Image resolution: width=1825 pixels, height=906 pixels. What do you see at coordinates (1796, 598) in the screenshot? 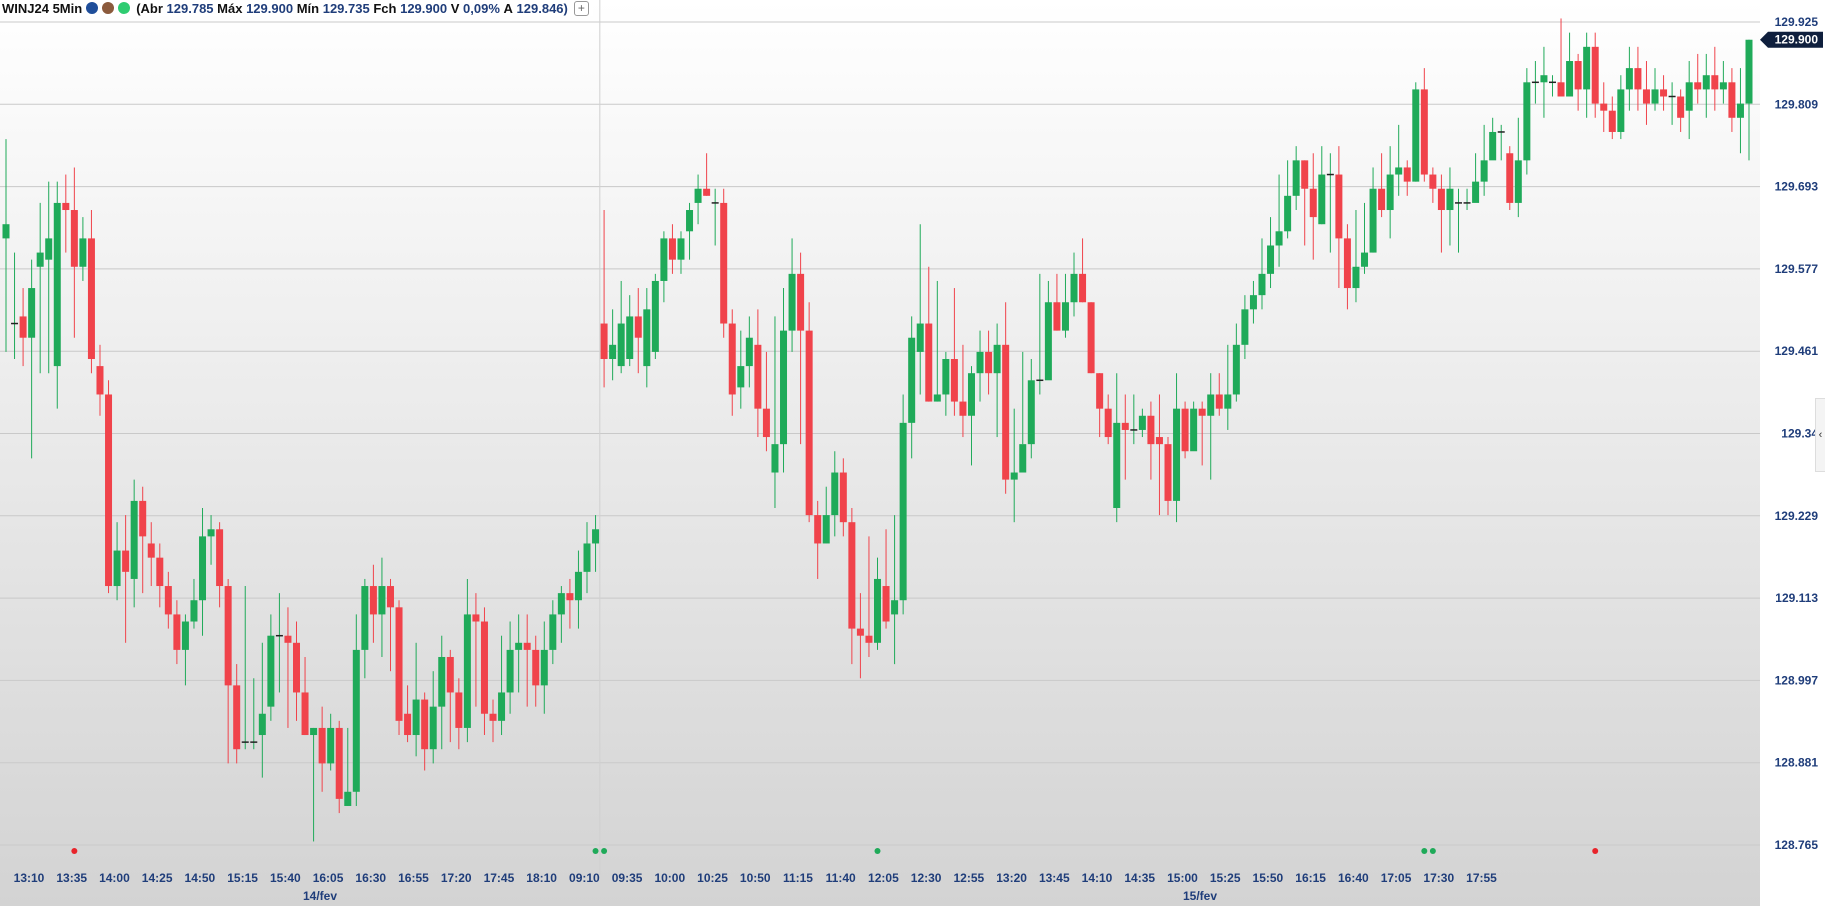
I see `y-tick-label: 129.113` at bounding box center [1796, 598].